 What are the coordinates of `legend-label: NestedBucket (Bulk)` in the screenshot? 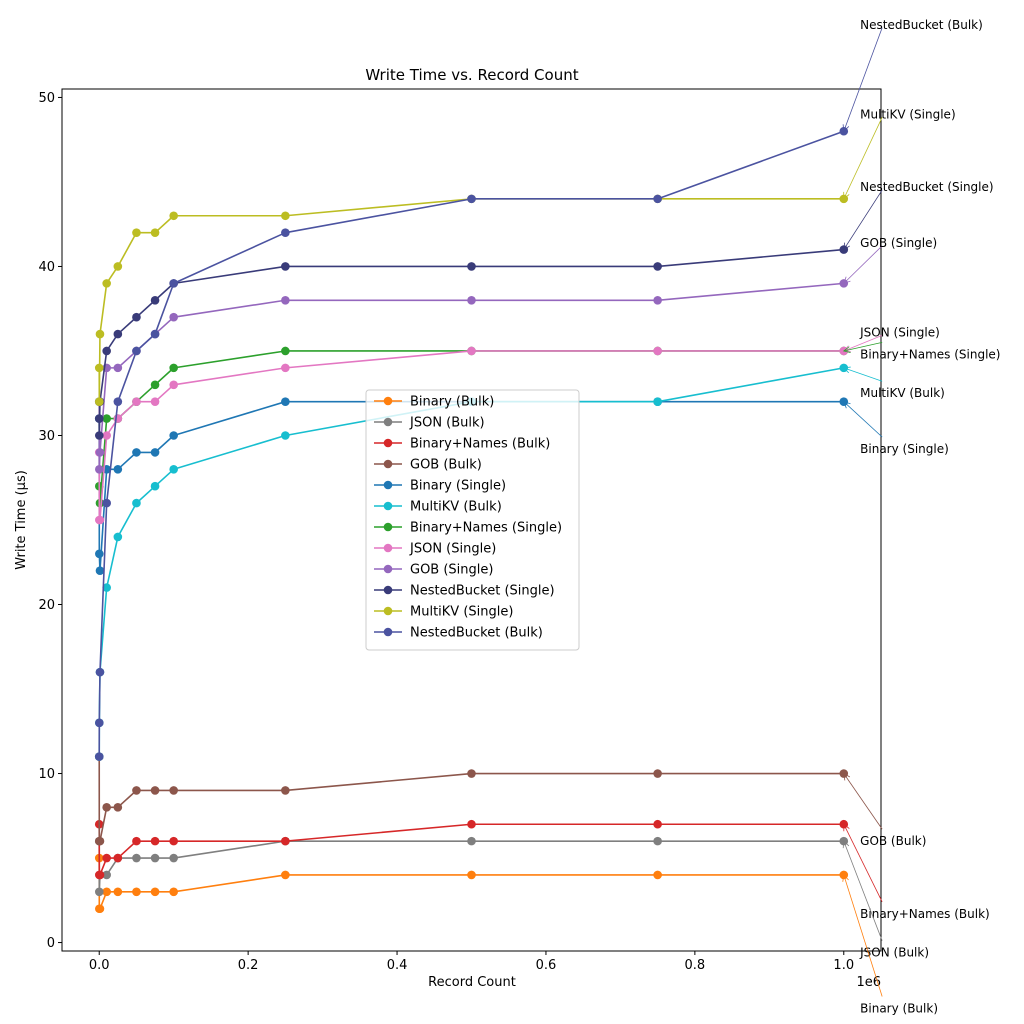 It's located at (476, 633).